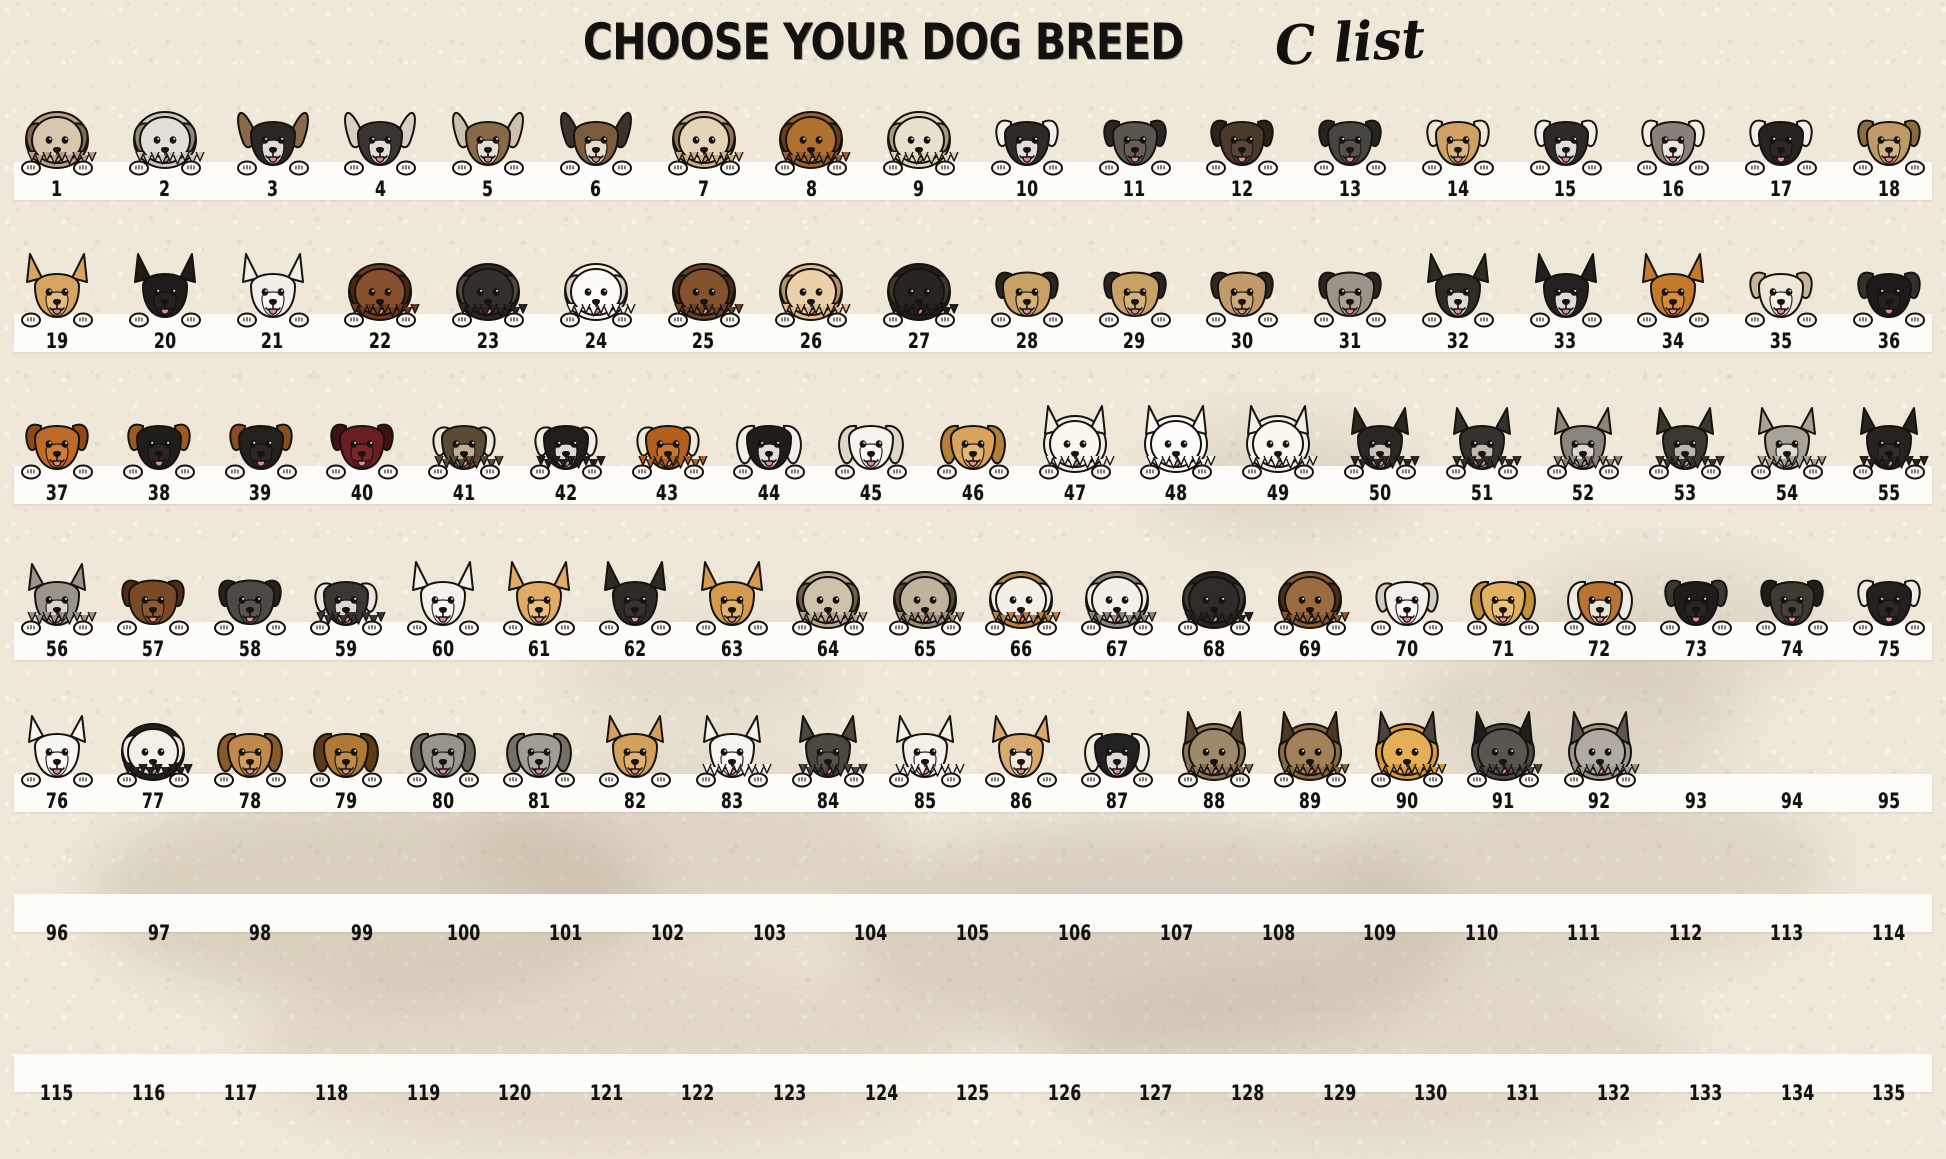 This screenshot has width=1946, height=1159. What do you see at coordinates (488, 297) in the screenshot?
I see `breed-item-23: 23` at bounding box center [488, 297].